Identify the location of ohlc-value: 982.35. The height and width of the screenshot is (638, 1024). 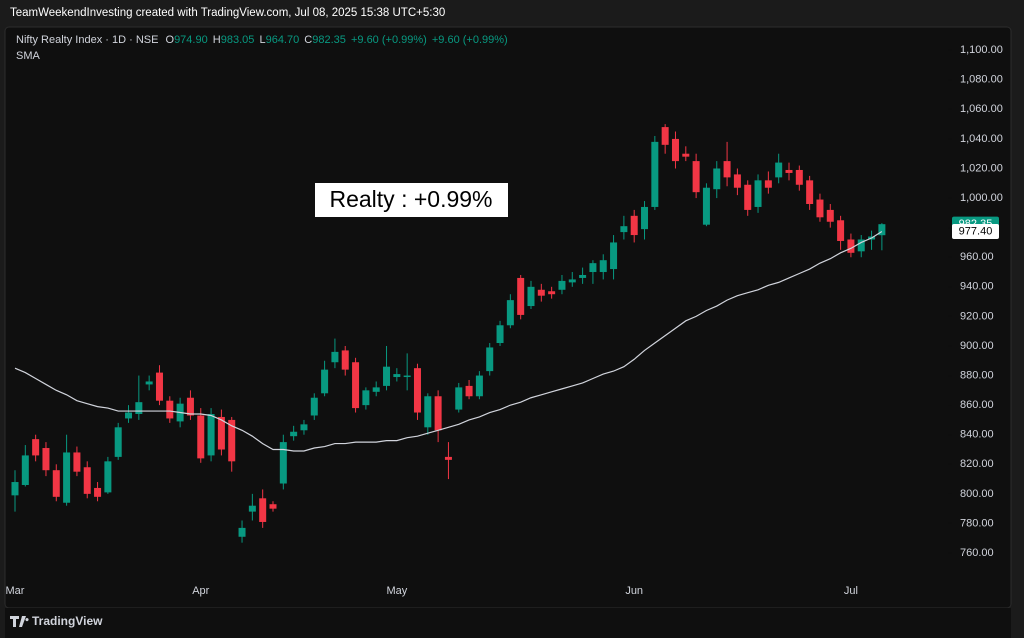
(329, 40).